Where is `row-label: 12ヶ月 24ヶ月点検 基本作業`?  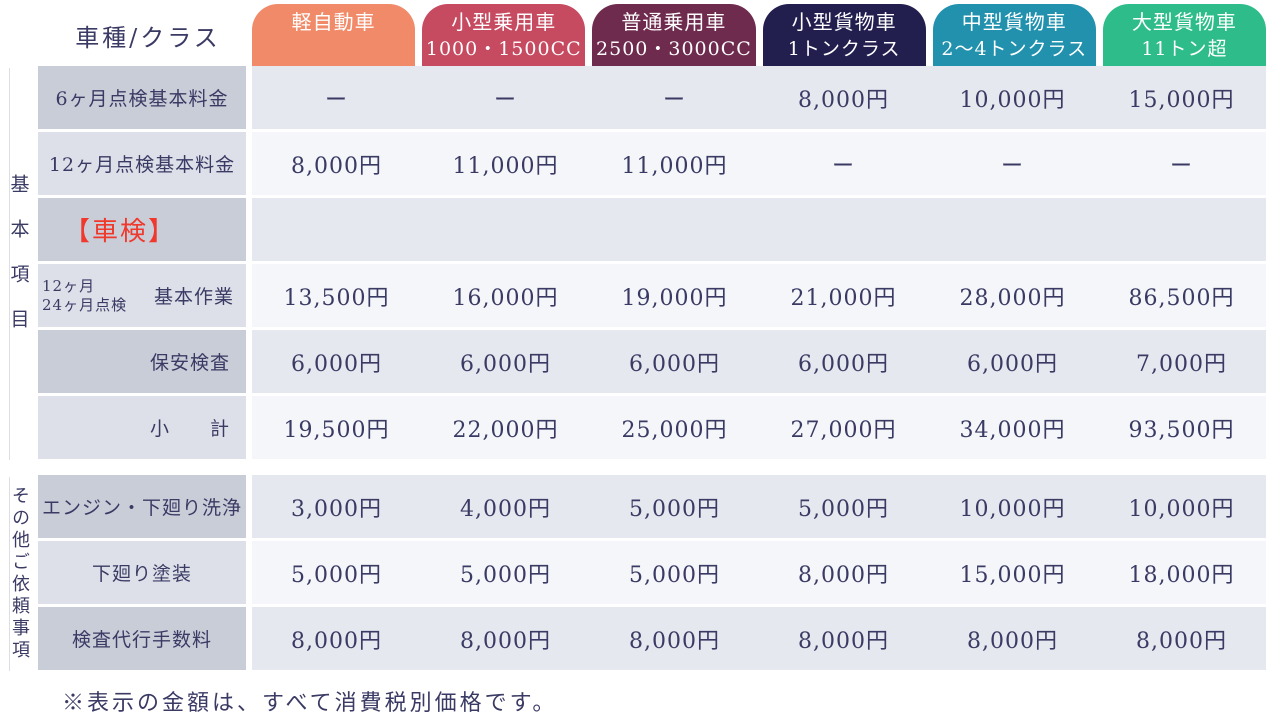
row-label: 12ヶ月 24ヶ月点検 基本作業 is located at coordinates (142, 295).